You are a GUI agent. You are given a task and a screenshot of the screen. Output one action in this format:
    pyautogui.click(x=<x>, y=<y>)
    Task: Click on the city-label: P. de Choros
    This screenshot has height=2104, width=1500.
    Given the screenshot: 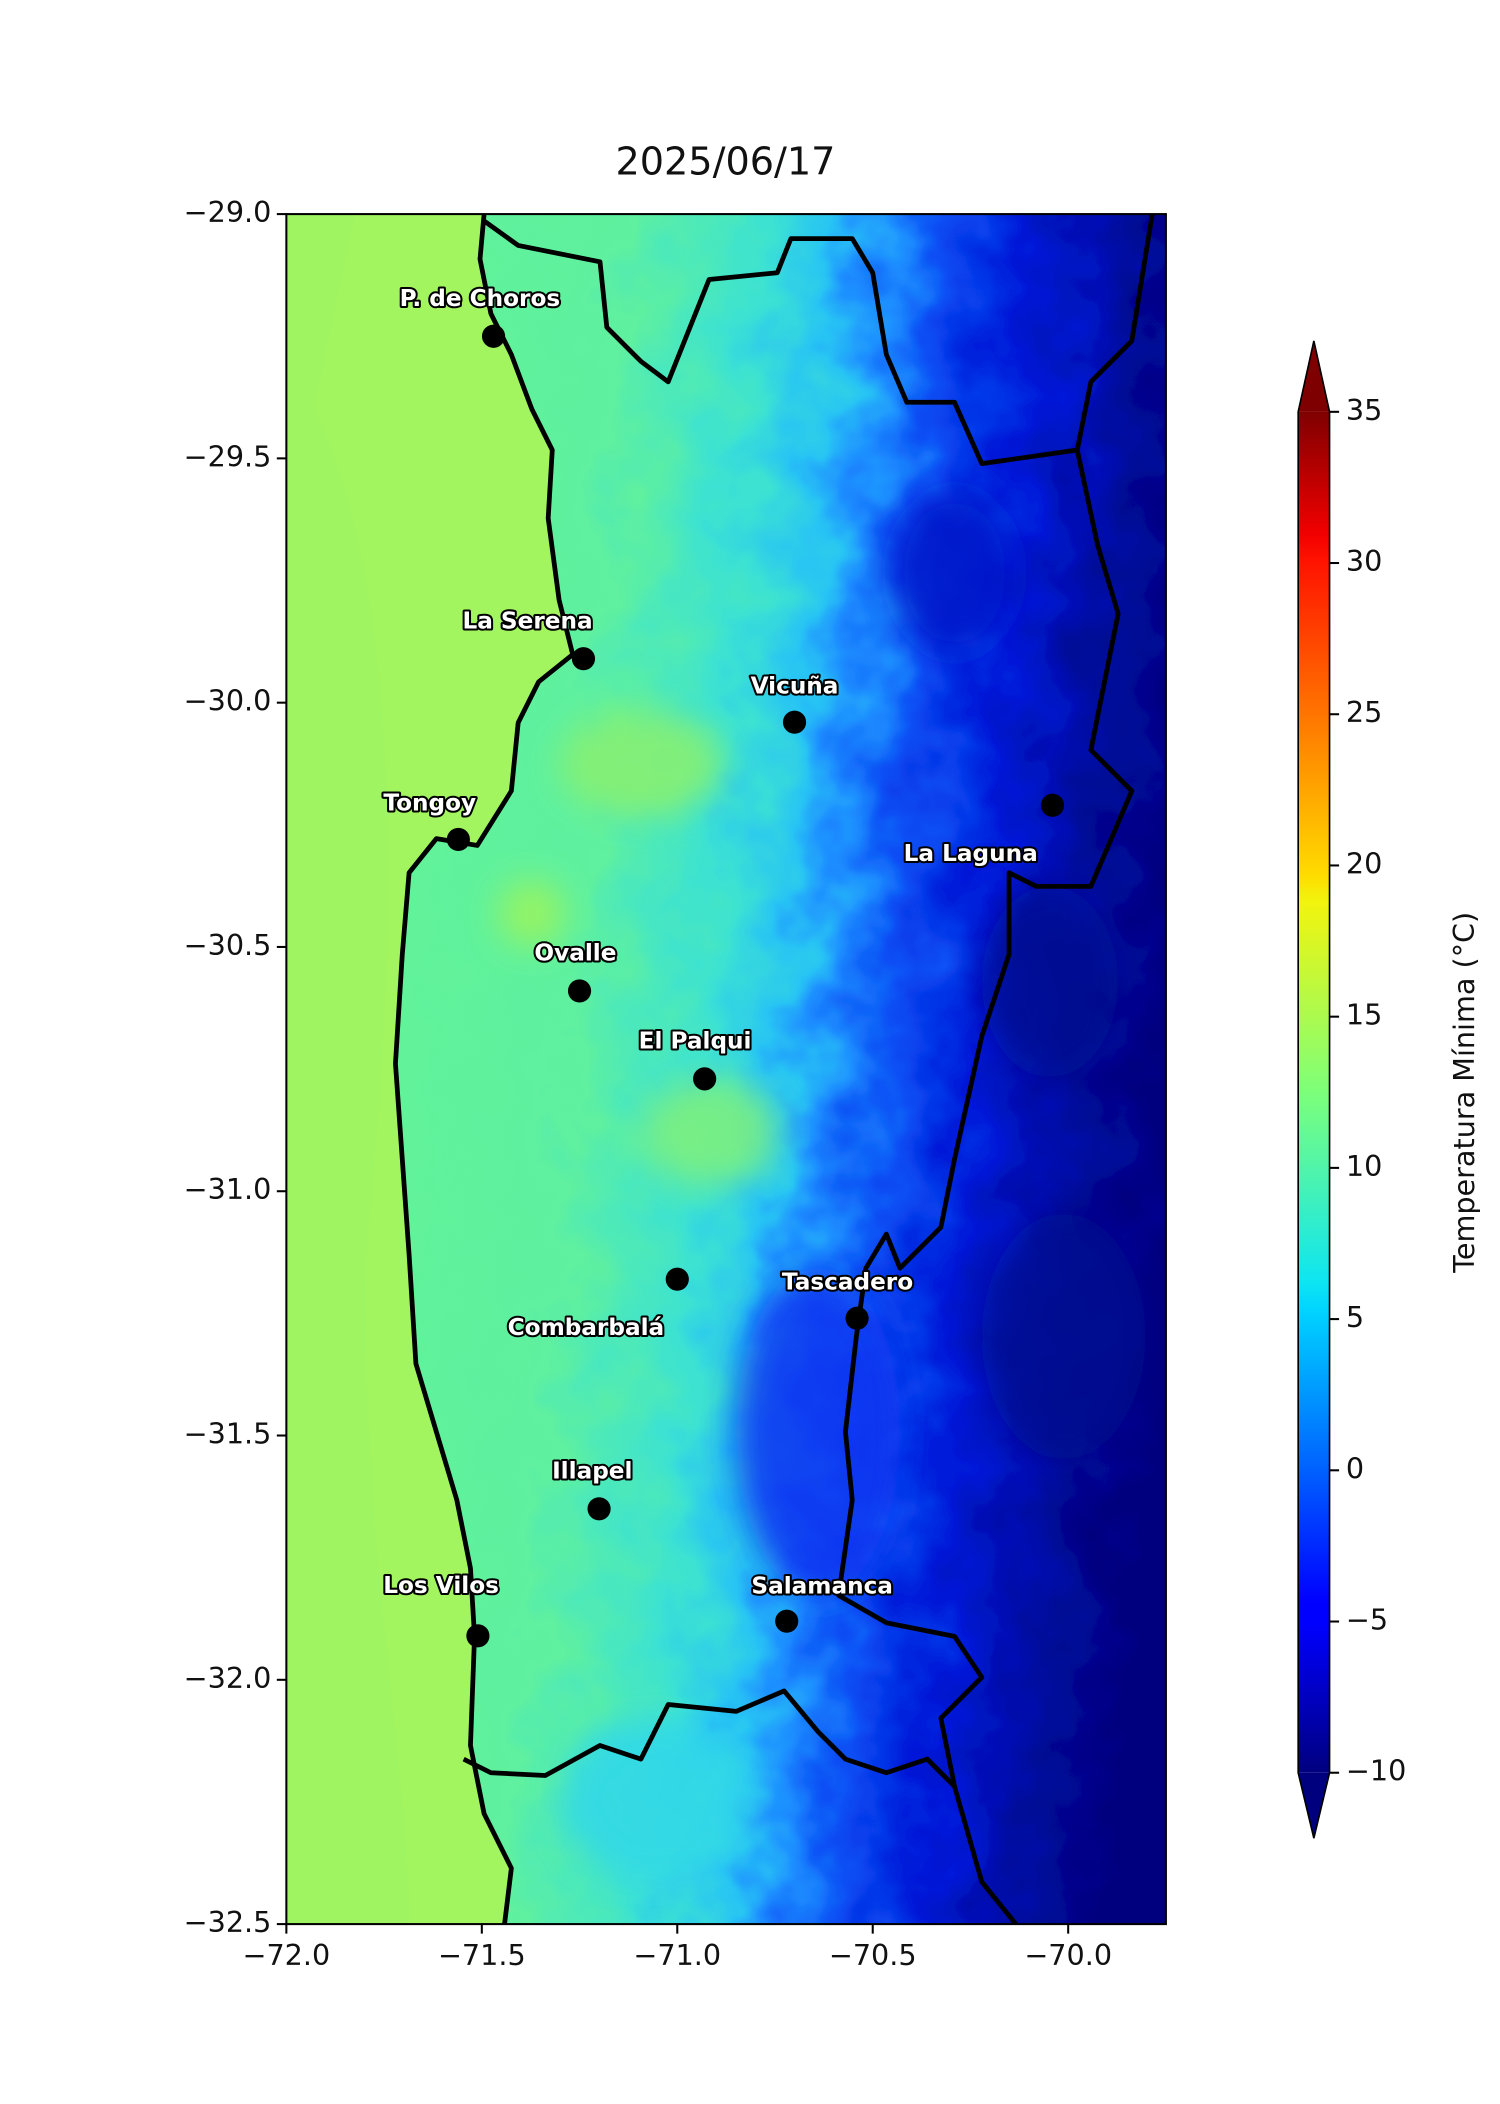 What is the action you would take?
    pyautogui.click(x=480, y=298)
    